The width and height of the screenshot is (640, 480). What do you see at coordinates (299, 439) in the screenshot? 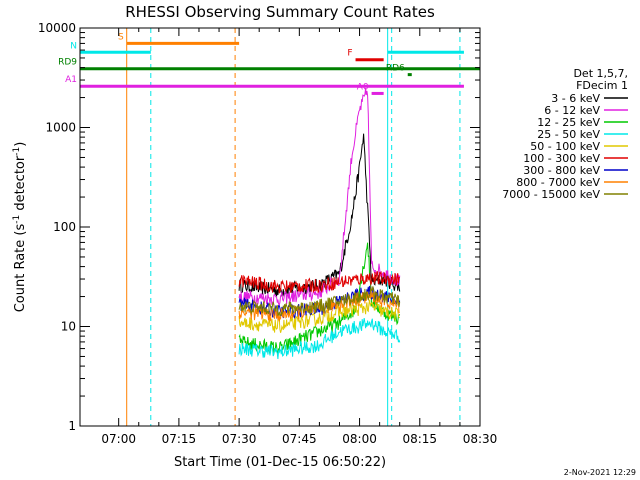
I see `x-tick-label-3: 07:45` at bounding box center [299, 439].